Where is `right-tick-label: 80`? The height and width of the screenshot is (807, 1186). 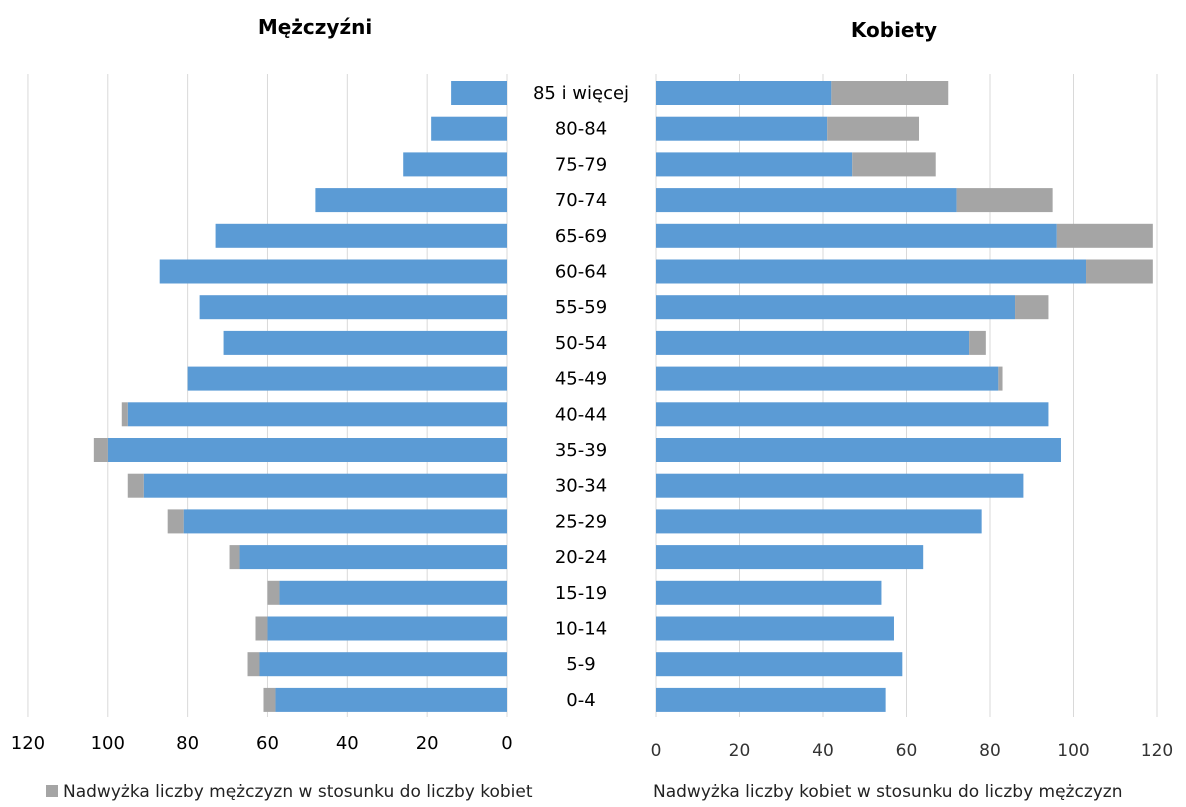
right-tick-label: 80 is located at coordinates (990, 751).